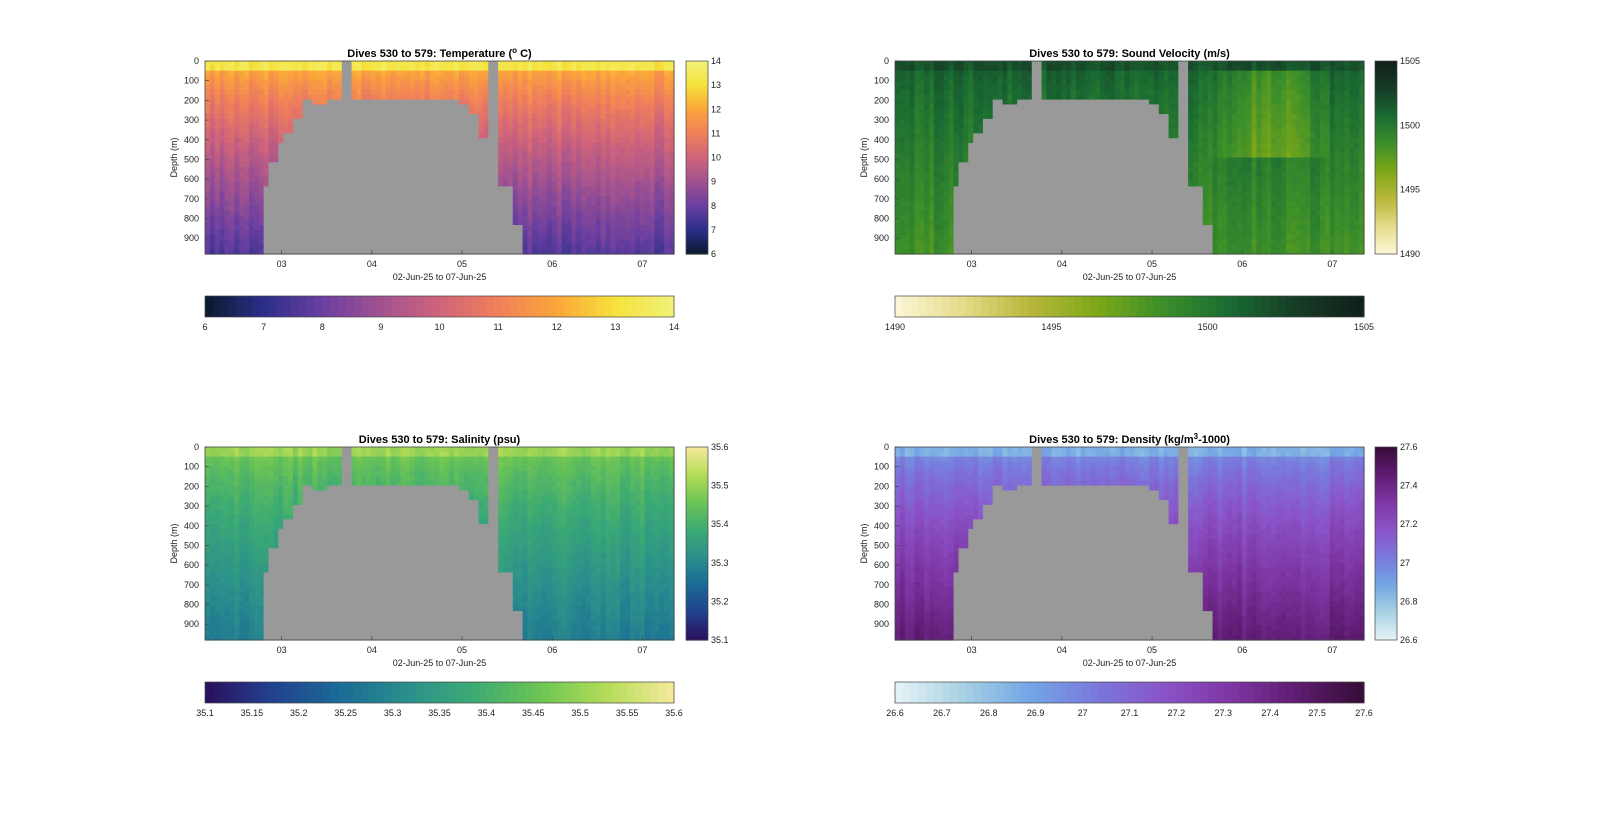 Image resolution: width=1600 pixels, height=830 pixels. Describe the element at coordinates (561, 306) in the screenshot. I see `h-colorbar-swatch` at that location.